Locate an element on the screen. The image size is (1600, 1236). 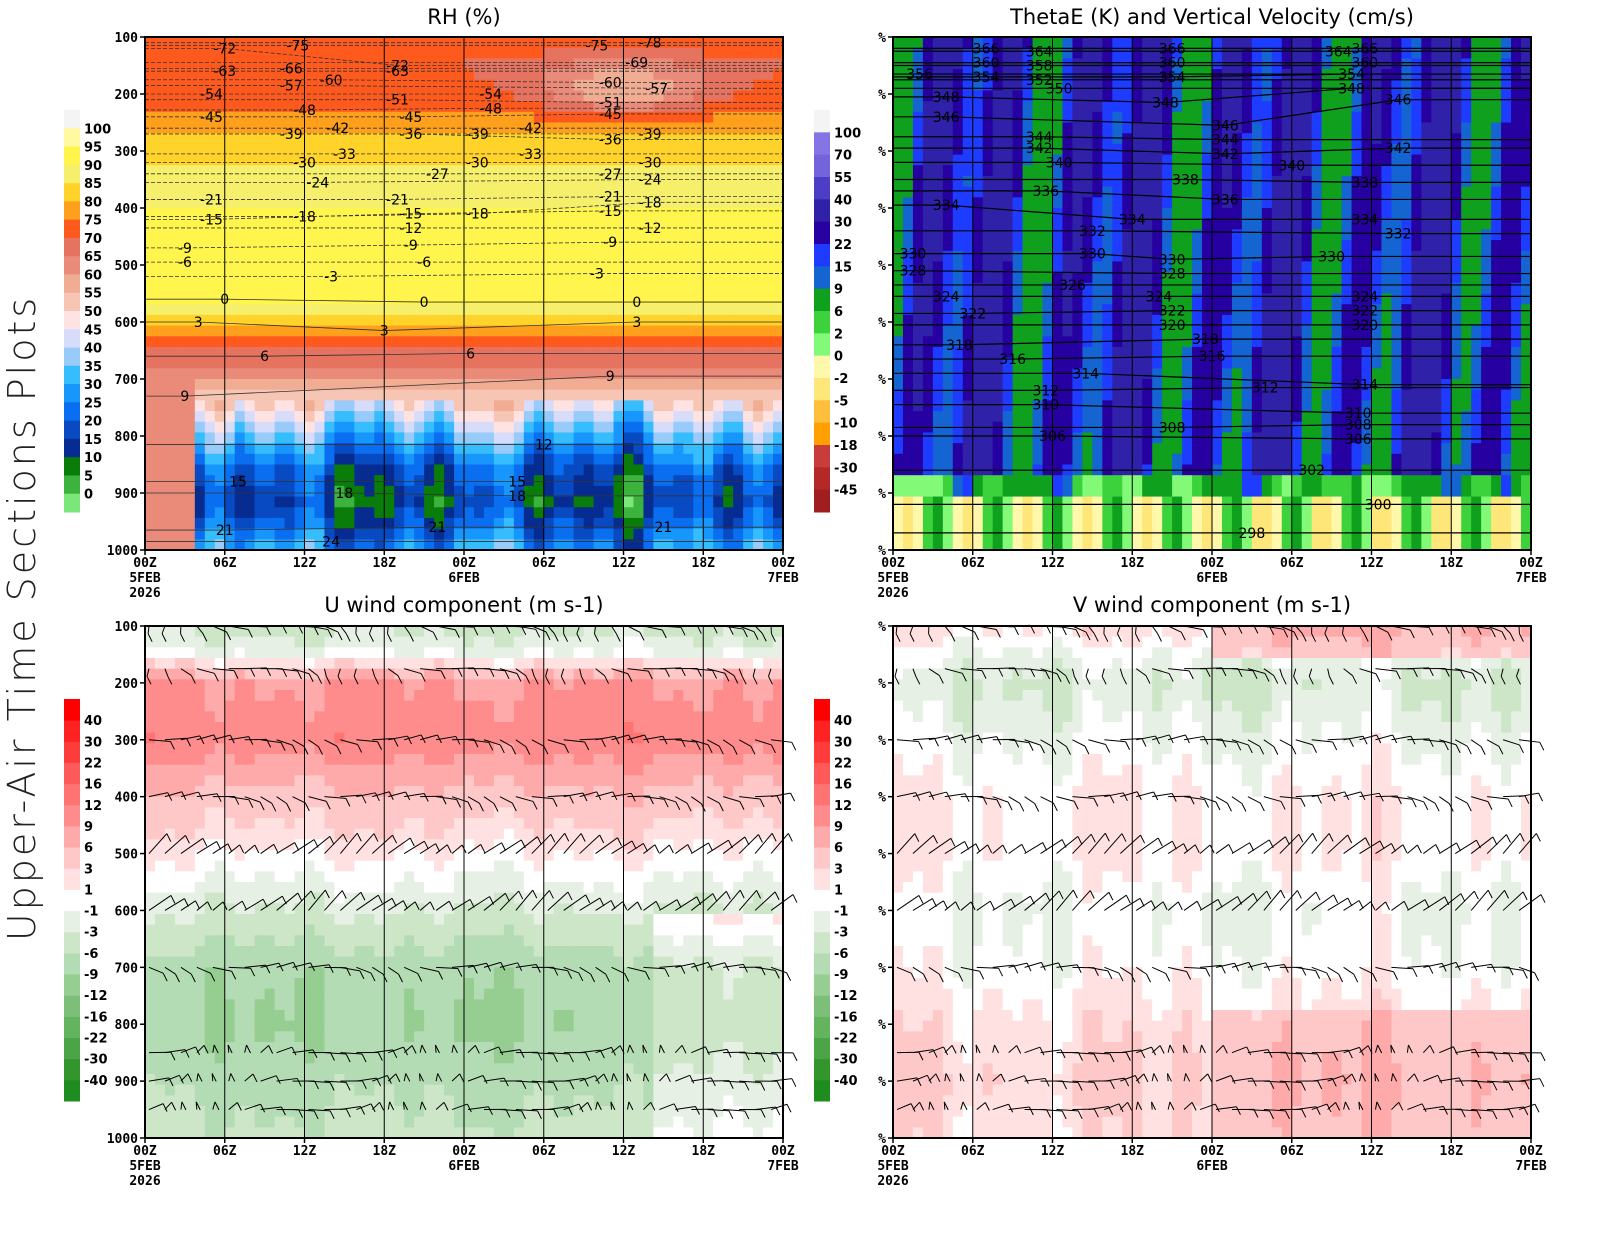
y-tick-label: 100 is located at coordinates (127, 38).